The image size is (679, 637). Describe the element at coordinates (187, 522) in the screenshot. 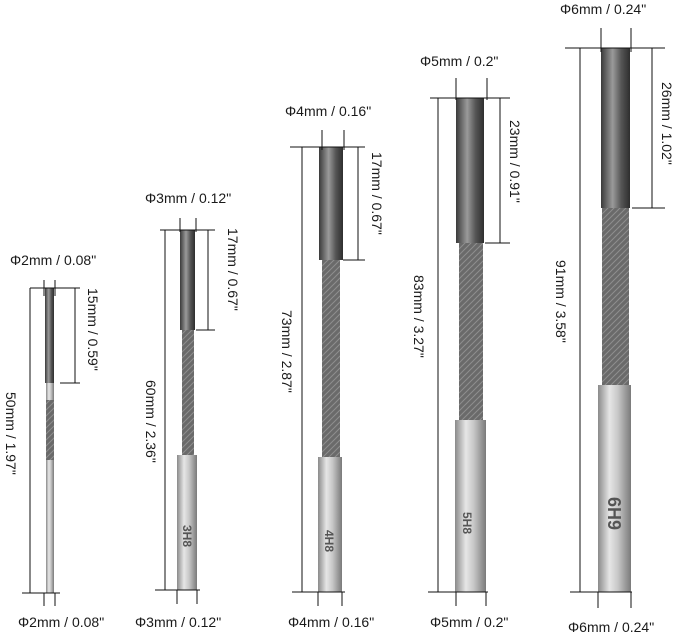

I see `reamer-3mm-shank` at that location.